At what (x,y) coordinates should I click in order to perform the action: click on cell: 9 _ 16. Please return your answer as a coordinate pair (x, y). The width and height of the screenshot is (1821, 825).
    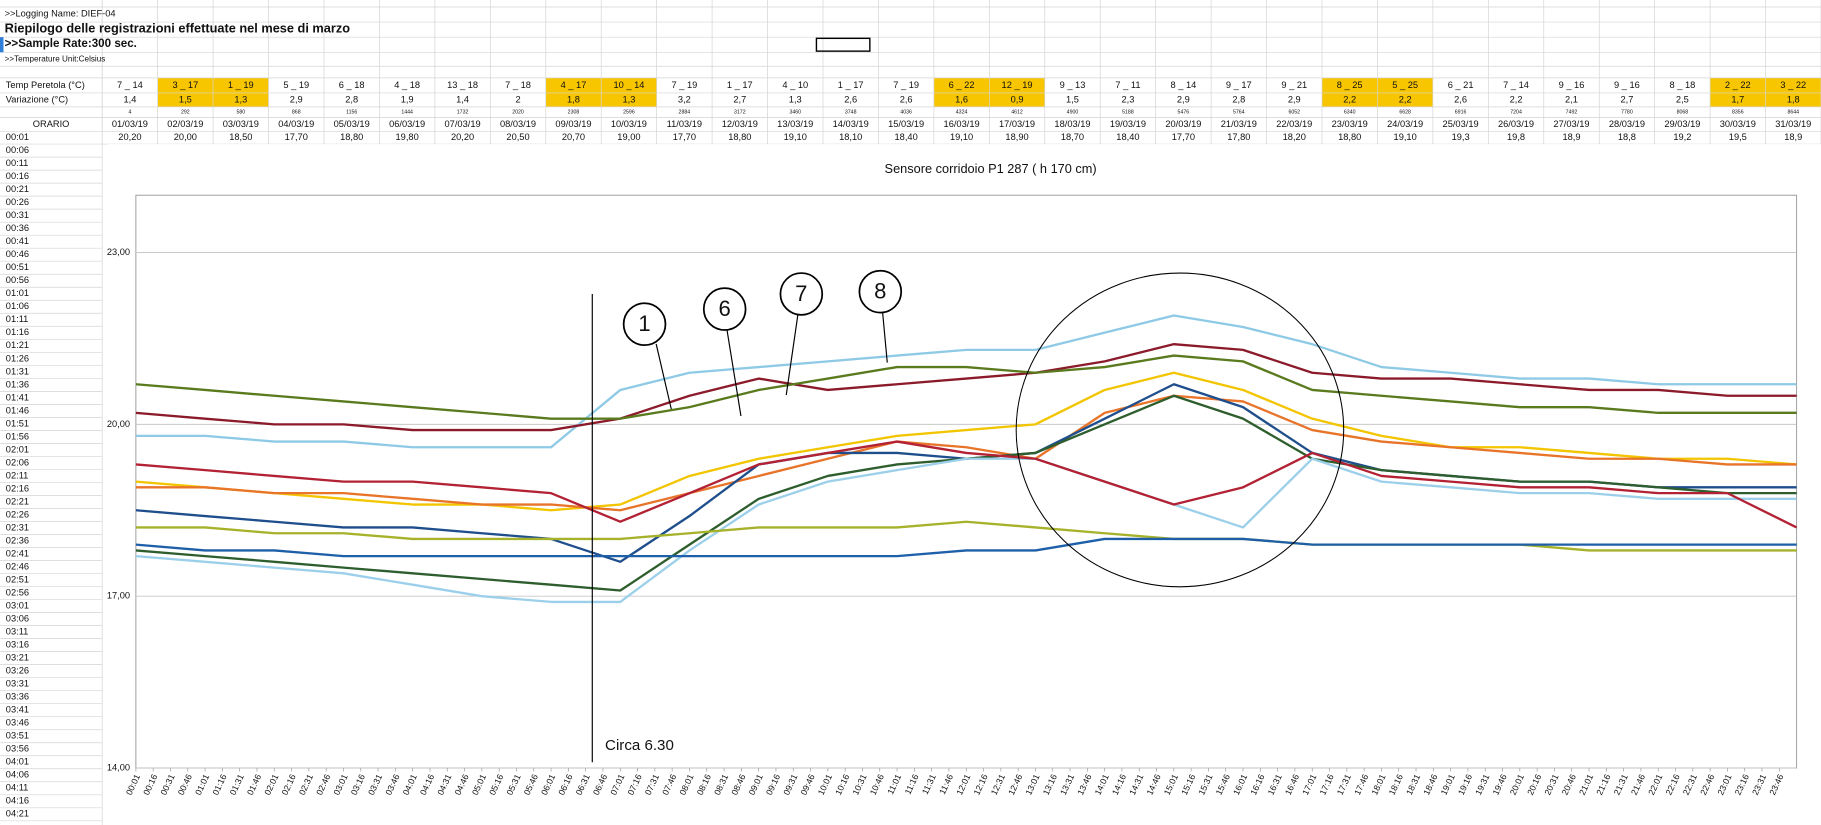
    Looking at the image, I should click on (1627, 85).